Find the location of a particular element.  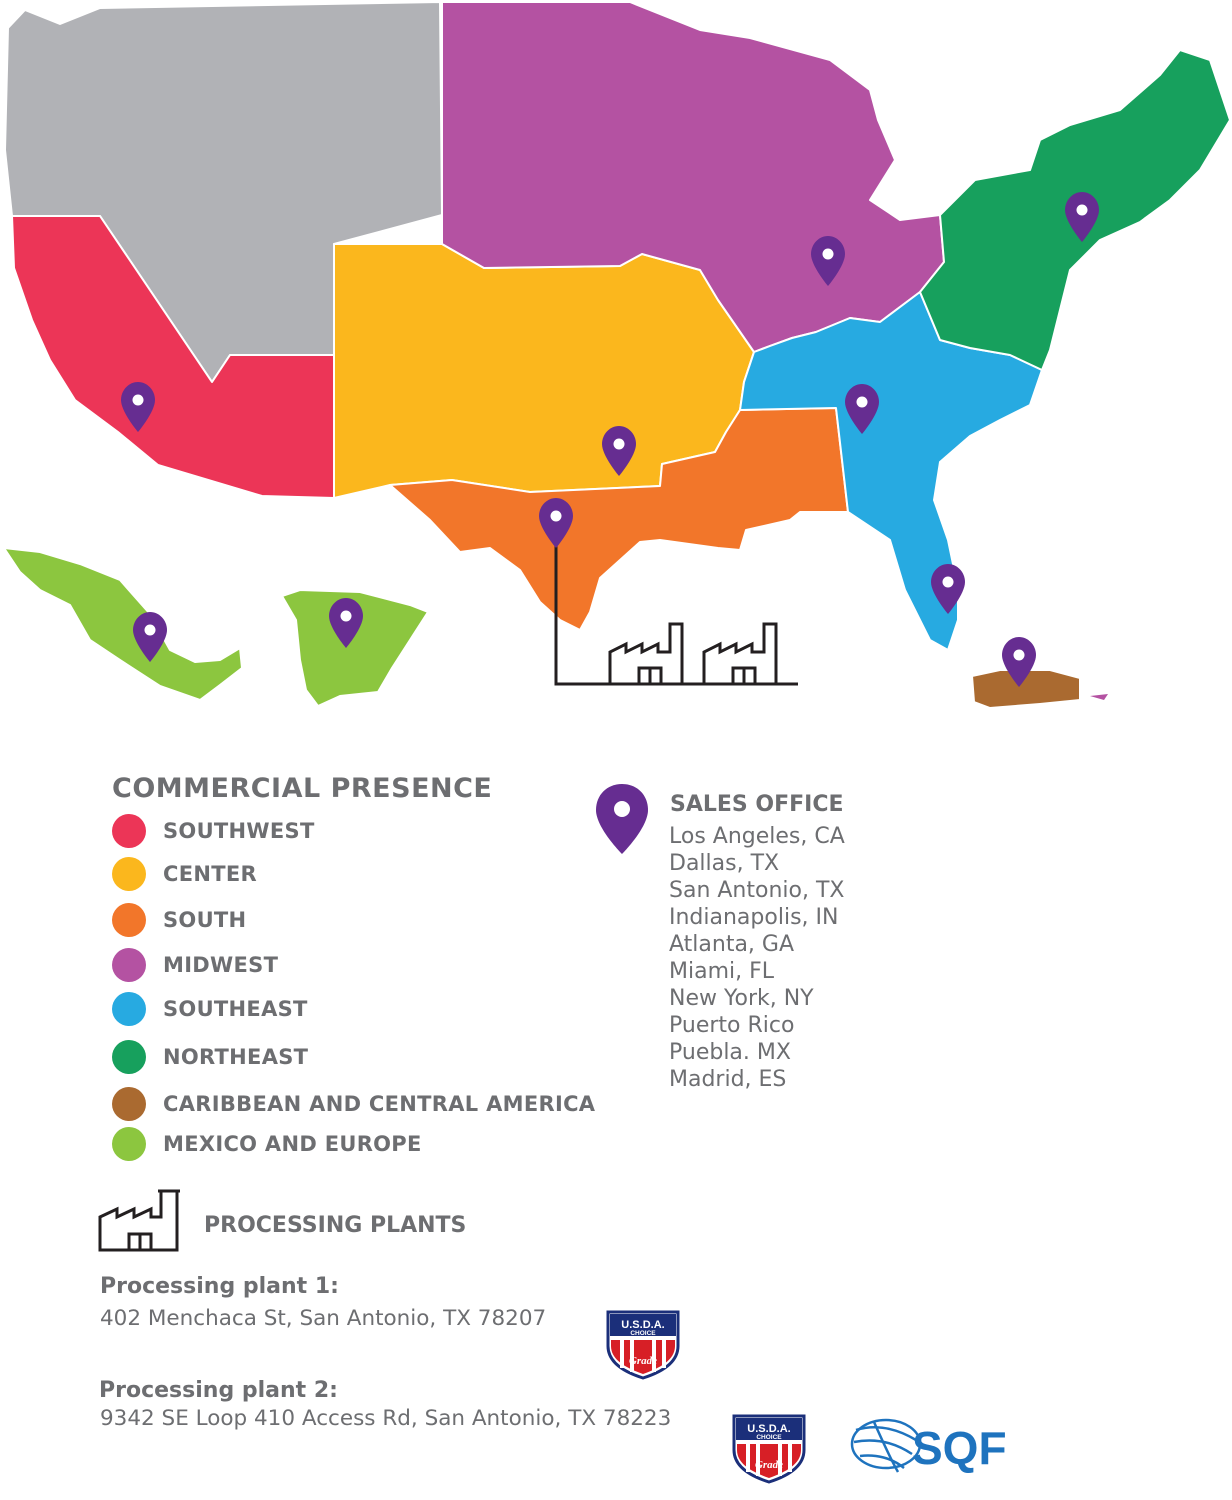

region-southeast is located at coordinates (891, 471).